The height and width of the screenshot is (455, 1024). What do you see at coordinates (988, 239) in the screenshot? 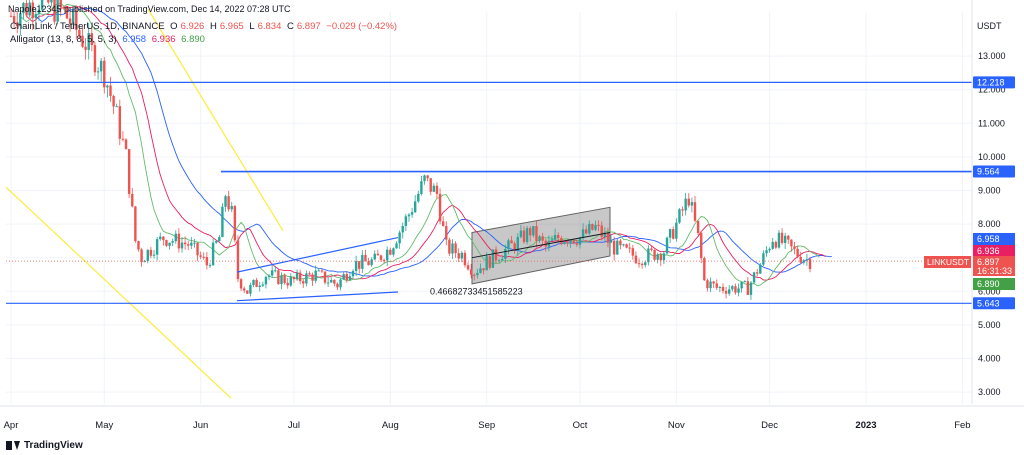
I see `jaw-badge: 6.958` at bounding box center [988, 239].